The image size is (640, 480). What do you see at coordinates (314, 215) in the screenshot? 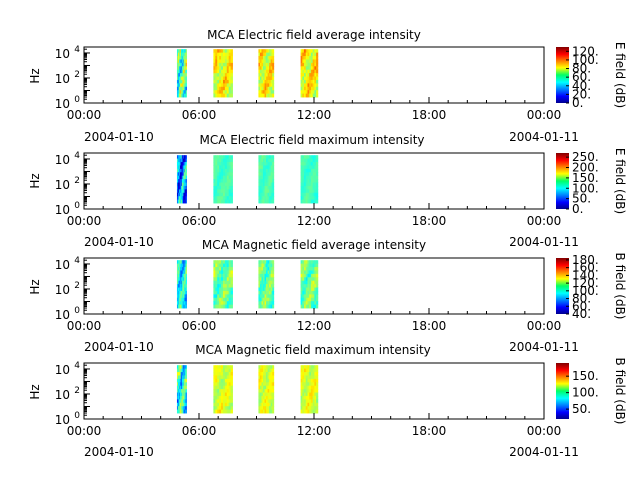
I see `x-ticks: 00:00 06:00 12:00 18:00 00:00` at bounding box center [314, 215].